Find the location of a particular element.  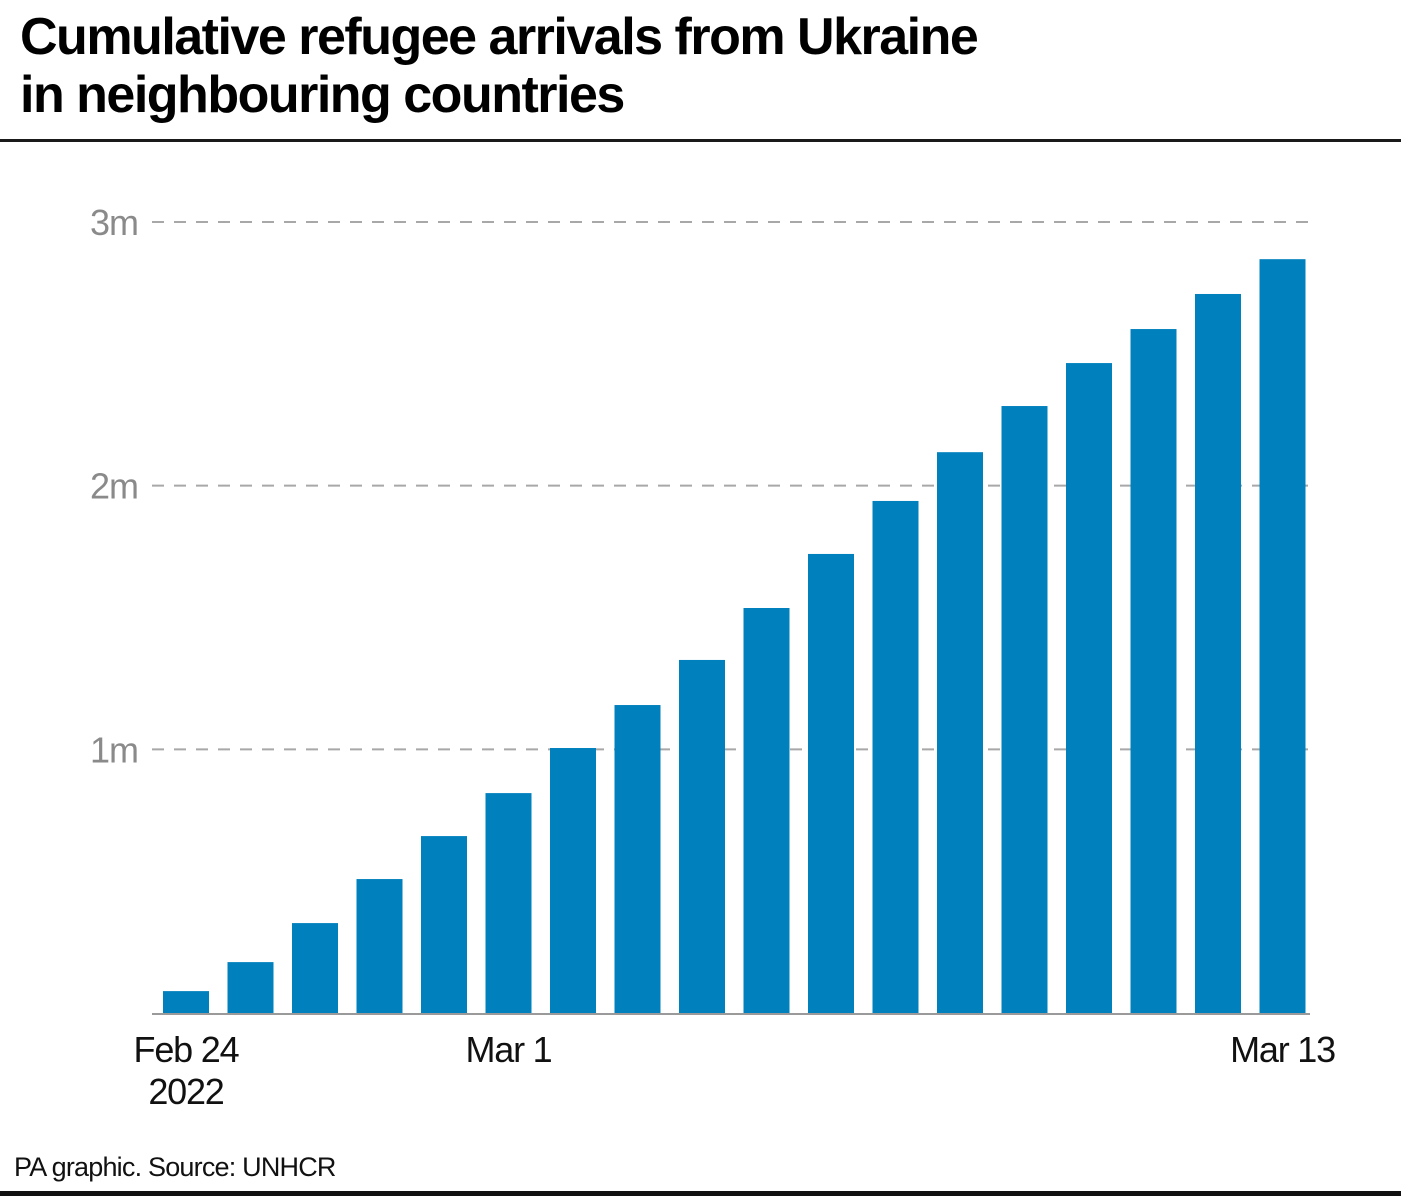

y-axis-ticks: 1m 2m 3m is located at coordinates (114, 486).